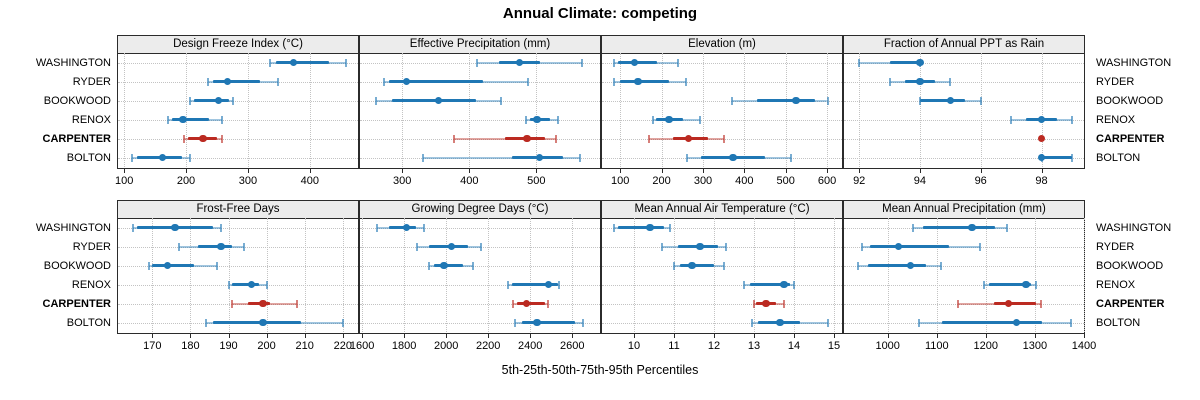  I want to click on station-label-left: RYDER, so click(91, 246).